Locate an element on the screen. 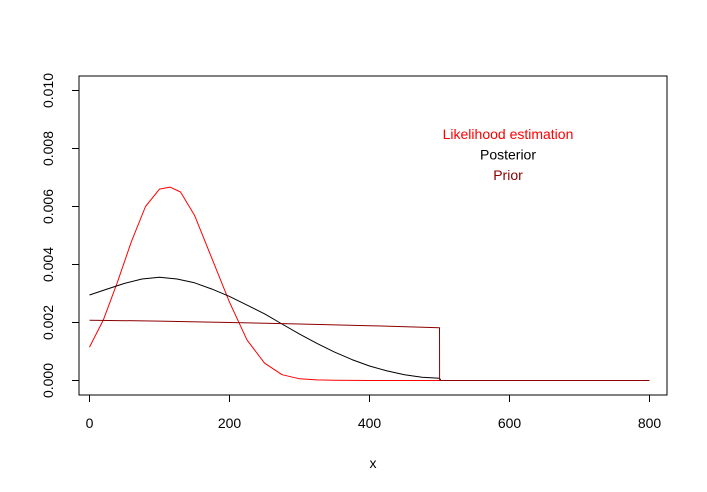 The height and width of the screenshot is (492, 707). x-axis-label: x is located at coordinates (373, 463).